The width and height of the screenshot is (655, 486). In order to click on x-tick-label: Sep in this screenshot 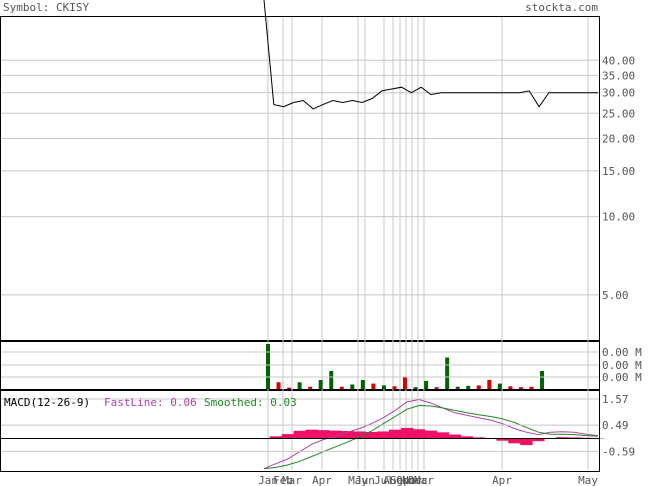, I will do `click(400, 480)`.